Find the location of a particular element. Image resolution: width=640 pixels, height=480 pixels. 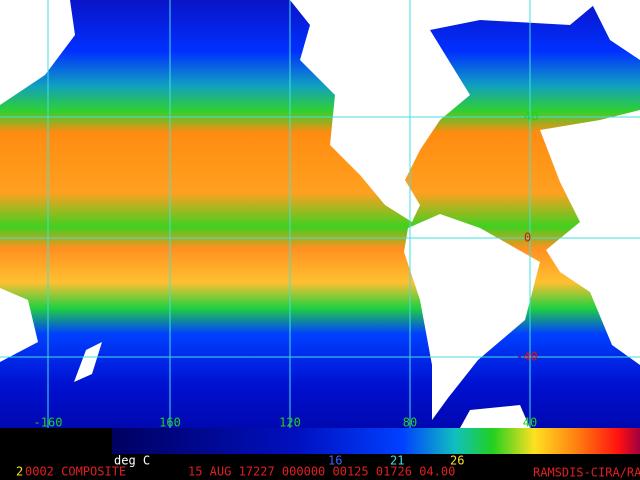

colorbar: deg C 16 21 26 is located at coordinates (320, 448).